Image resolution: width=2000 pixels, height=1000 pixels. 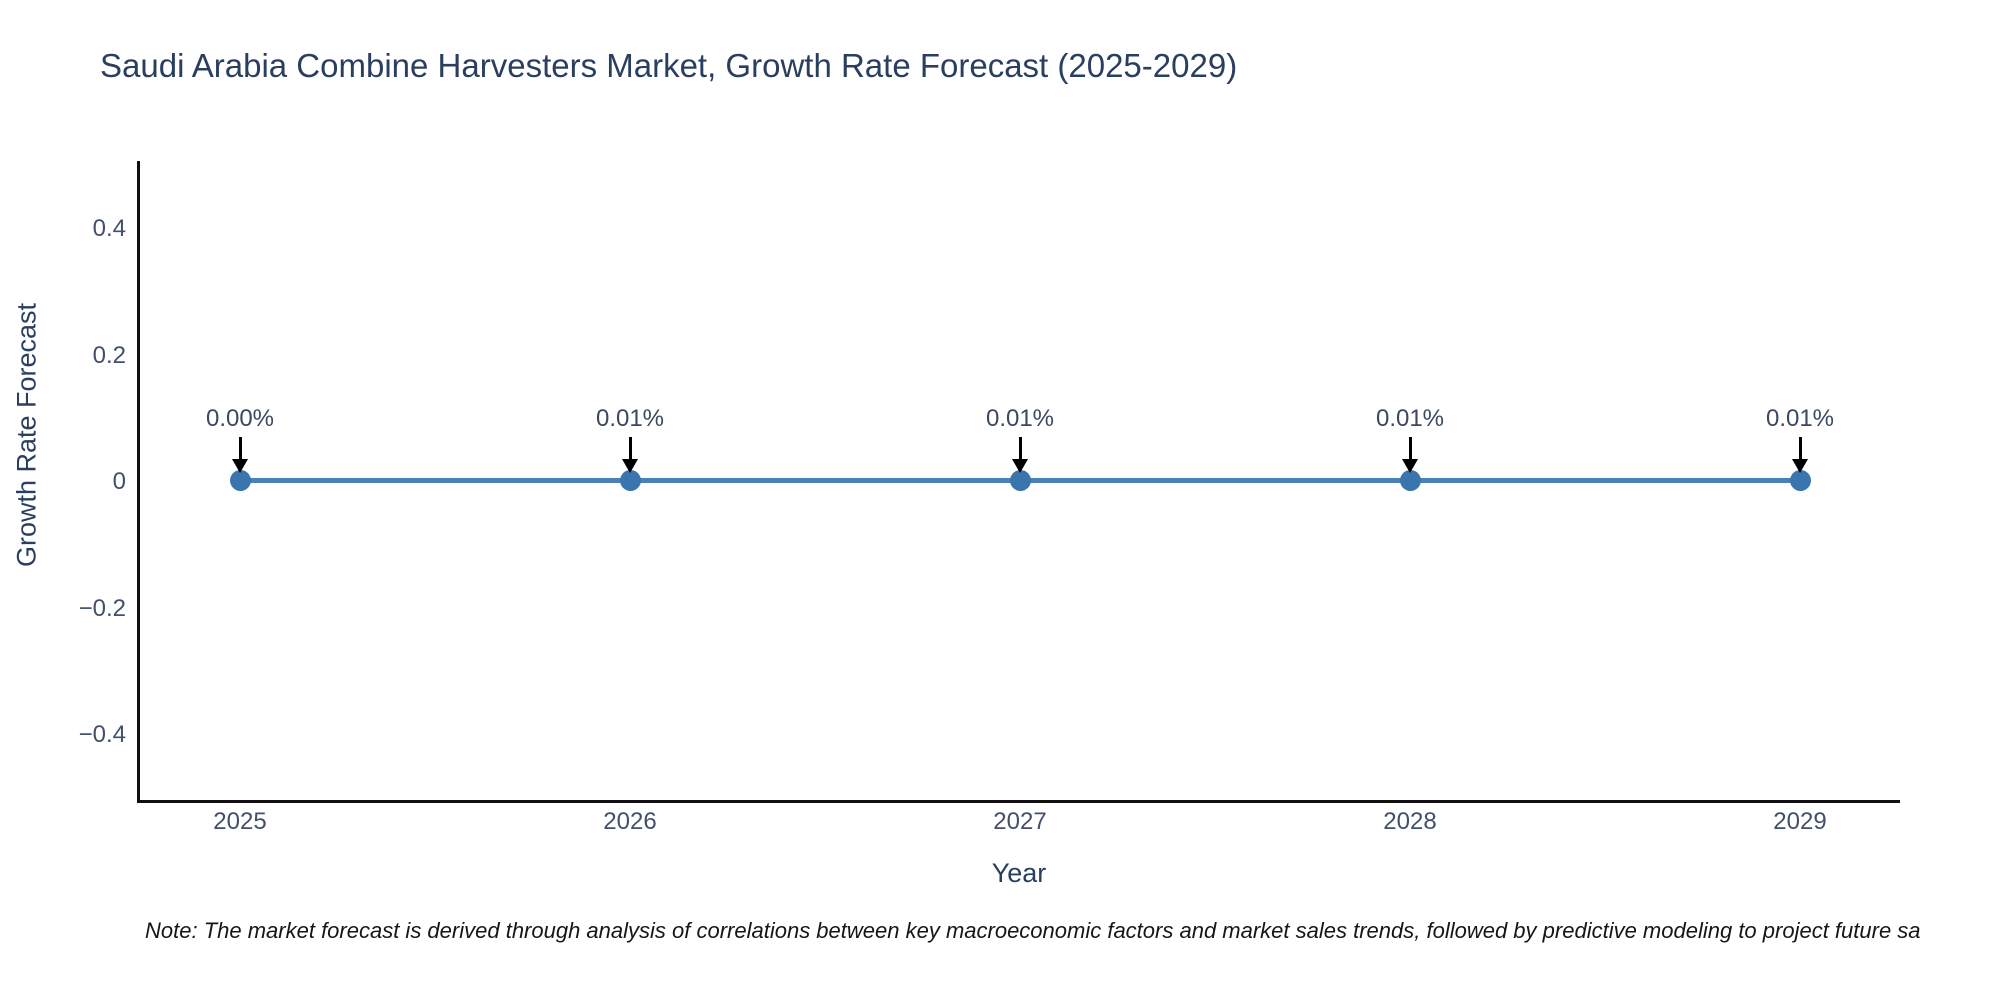 What do you see at coordinates (102, 734) in the screenshot?
I see `y-tick-label: −0.4` at bounding box center [102, 734].